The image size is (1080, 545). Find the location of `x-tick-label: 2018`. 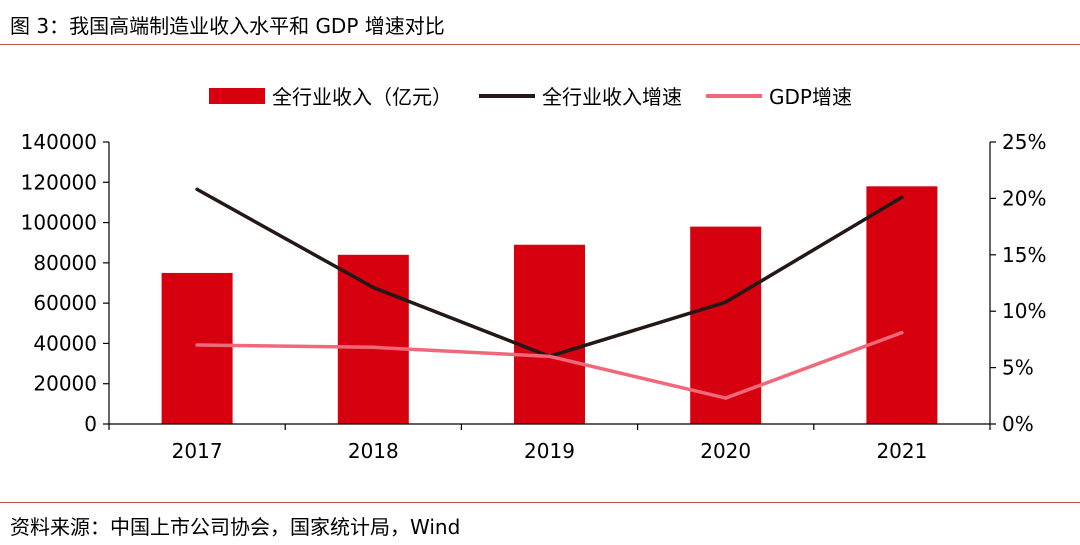

x-tick-label: 2018 is located at coordinates (373, 451).